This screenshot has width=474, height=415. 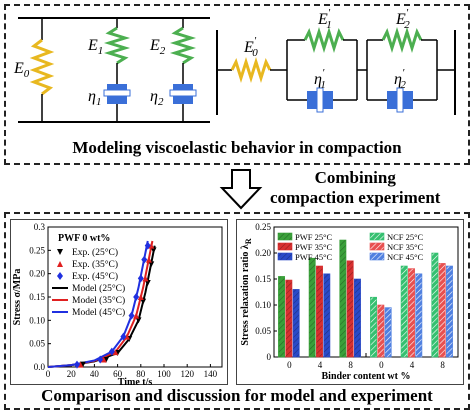 What do you see at coordinates (250, 47) in the screenshot?
I see `label-e0-prime: E′ 0` at bounding box center [250, 47].